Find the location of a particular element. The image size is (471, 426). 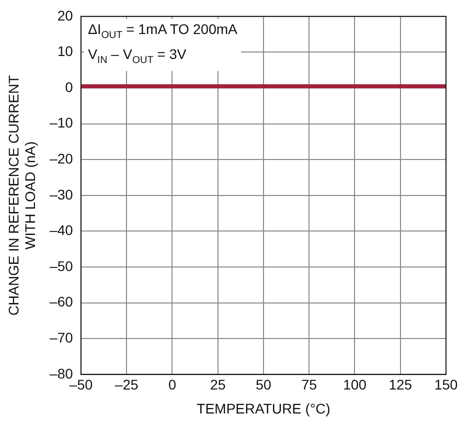

annotation: ΔI$_{OUT}$ = 1mA TO 200mA is located at coordinates (163, 31).